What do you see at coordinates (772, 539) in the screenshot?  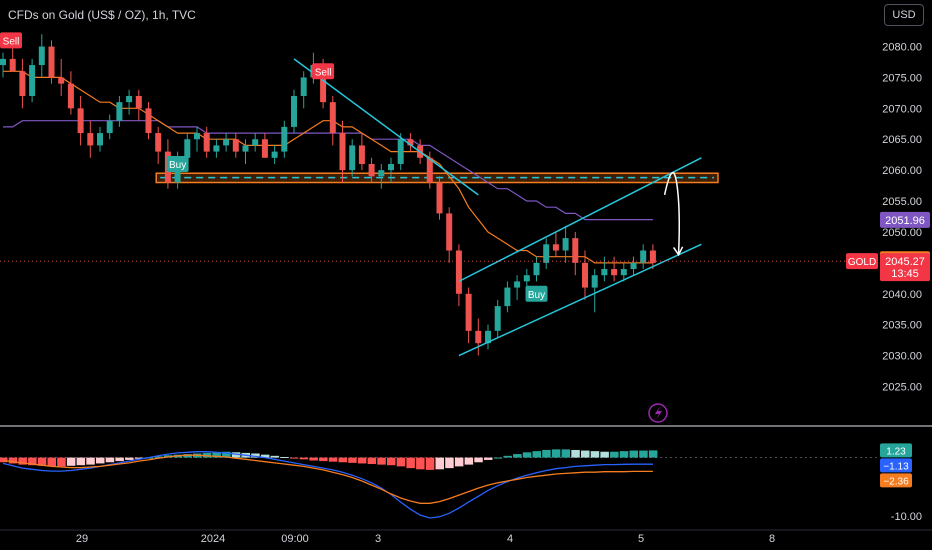 I see `time-axis-tick: 8` at bounding box center [772, 539].